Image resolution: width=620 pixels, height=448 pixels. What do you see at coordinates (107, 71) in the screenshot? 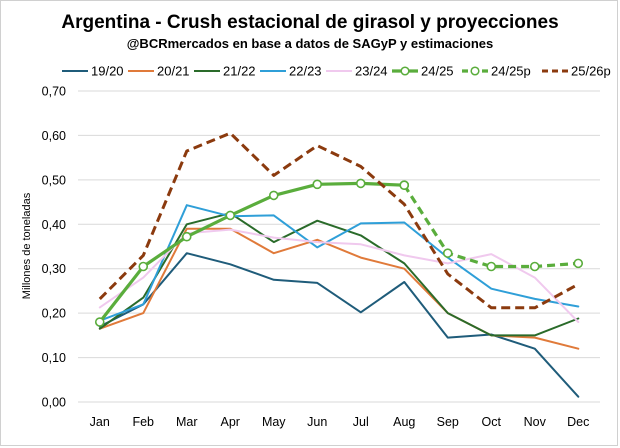
I see `legend-label: 19/20` at bounding box center [107, 71].